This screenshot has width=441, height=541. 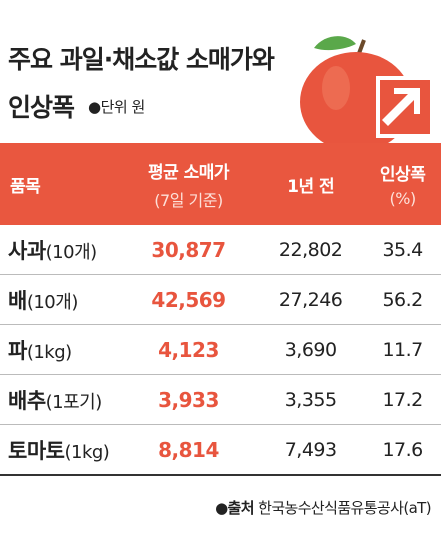 I want to click on value-cell: 11.7, so click(x=402, y=349).